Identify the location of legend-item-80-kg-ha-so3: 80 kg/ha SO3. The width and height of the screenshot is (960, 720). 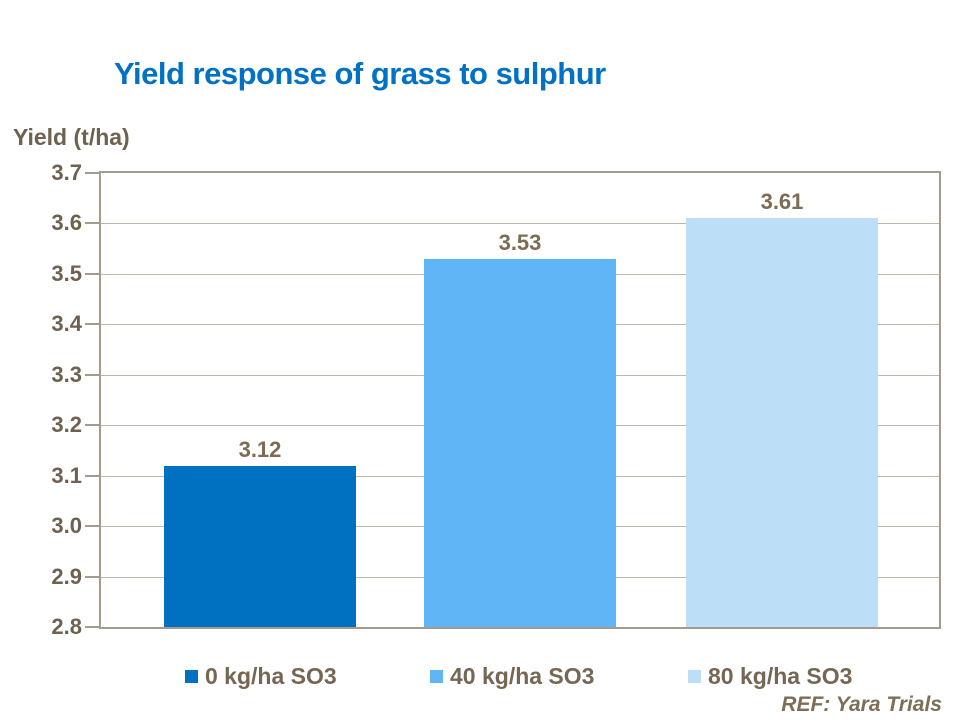
(770, 676).